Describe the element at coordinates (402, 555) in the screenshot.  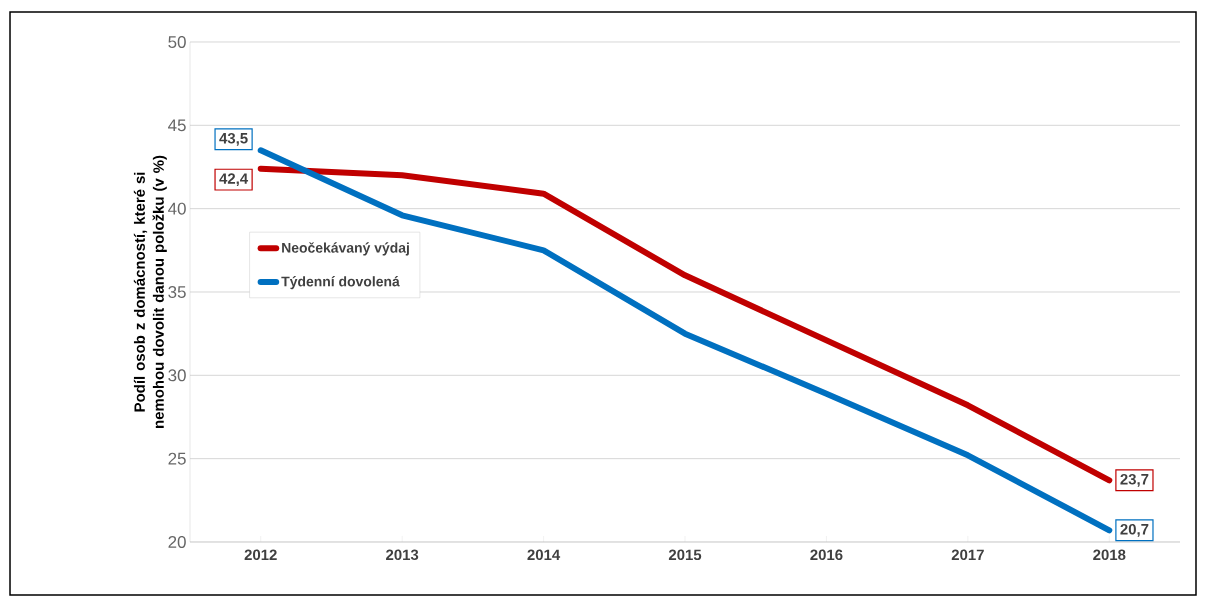
I see `x-tick-label: 2013` at that location.